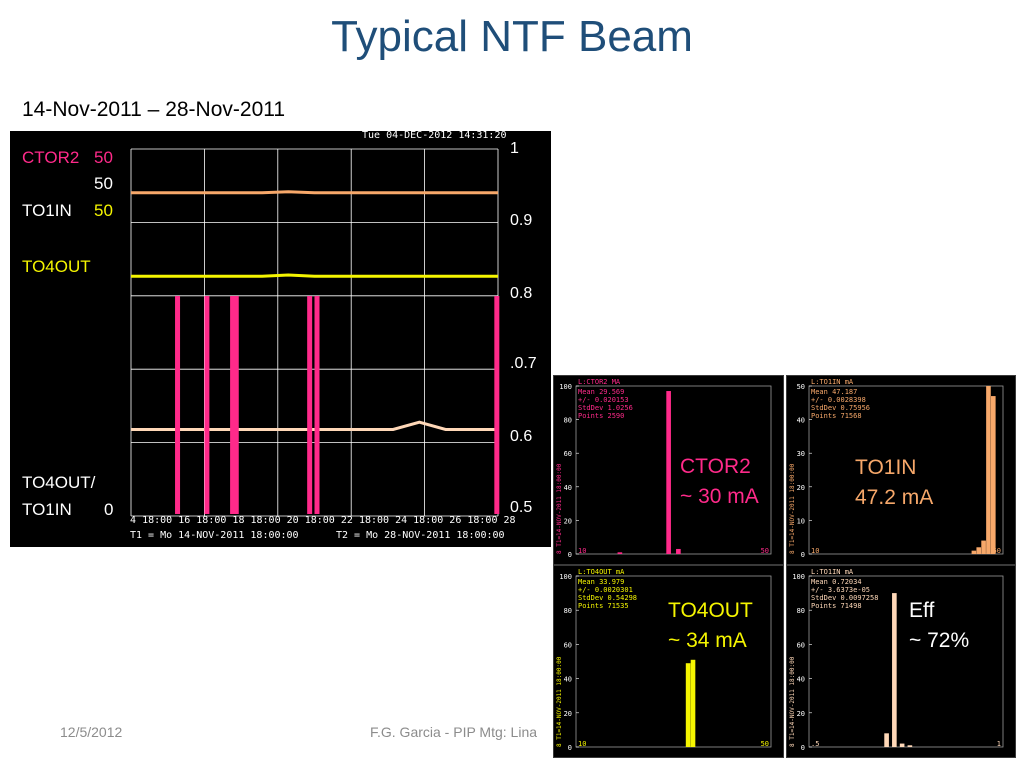 This screenshot has height=768, width=1024. What do you see at coordinates (844, 598) in the screenshot?
I see `histogram-stat: StdDev 0.0097258` at bounding box center [844, 598].